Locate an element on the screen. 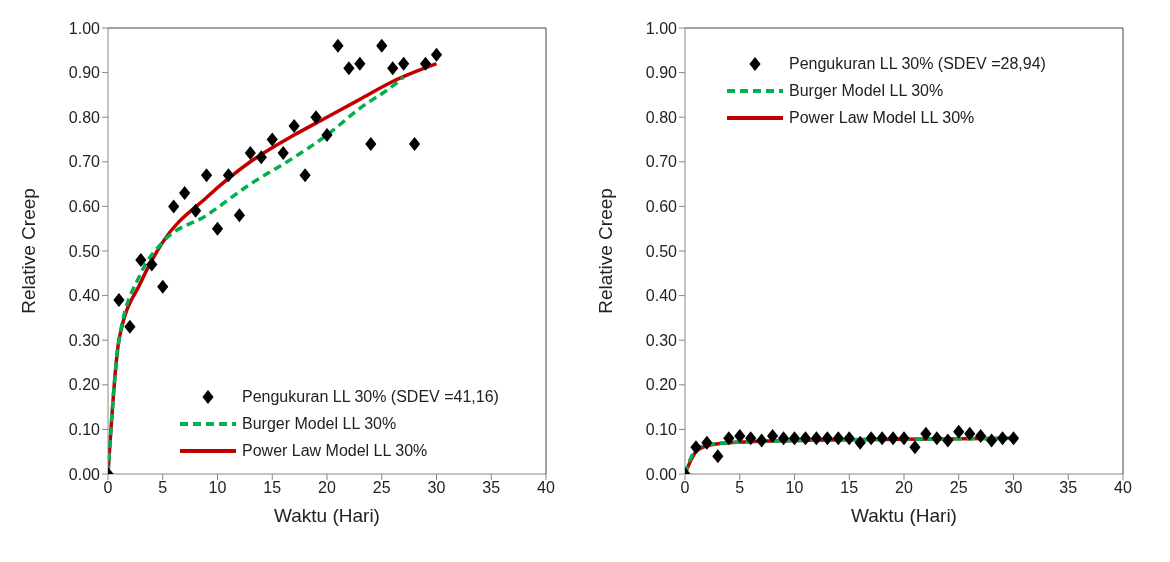  legend-label: Pengukuran LL 30% (SDEV =41,16) is located at coordinates (370, 397).